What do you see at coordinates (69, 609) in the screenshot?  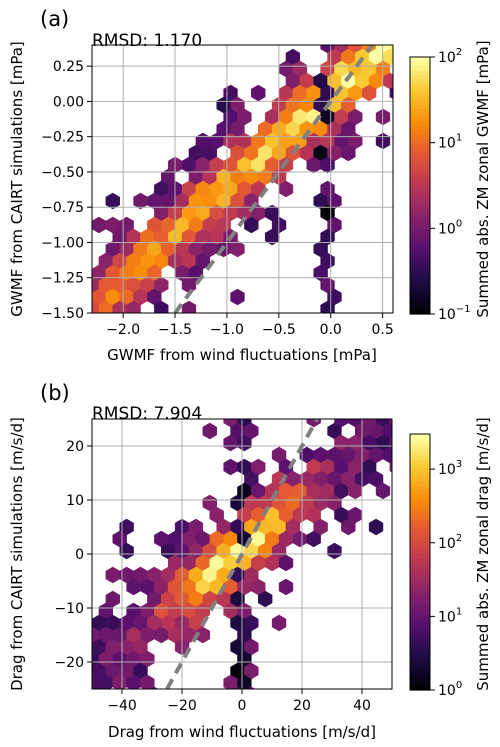 I see `y-tick-label: −10` at bounding box center [69, 609].